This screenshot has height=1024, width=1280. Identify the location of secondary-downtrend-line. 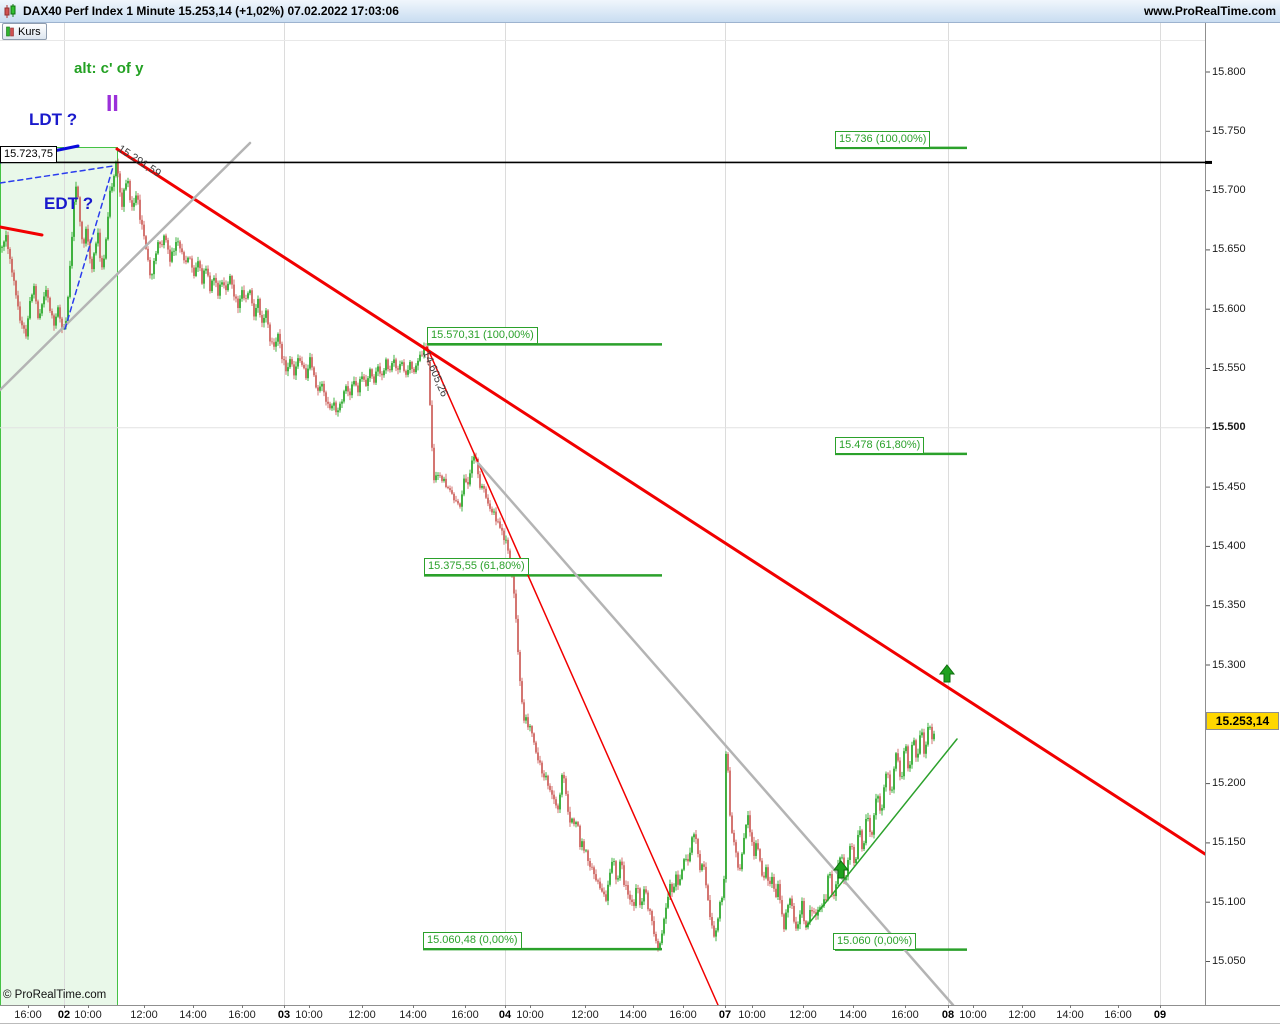
(572, 676).